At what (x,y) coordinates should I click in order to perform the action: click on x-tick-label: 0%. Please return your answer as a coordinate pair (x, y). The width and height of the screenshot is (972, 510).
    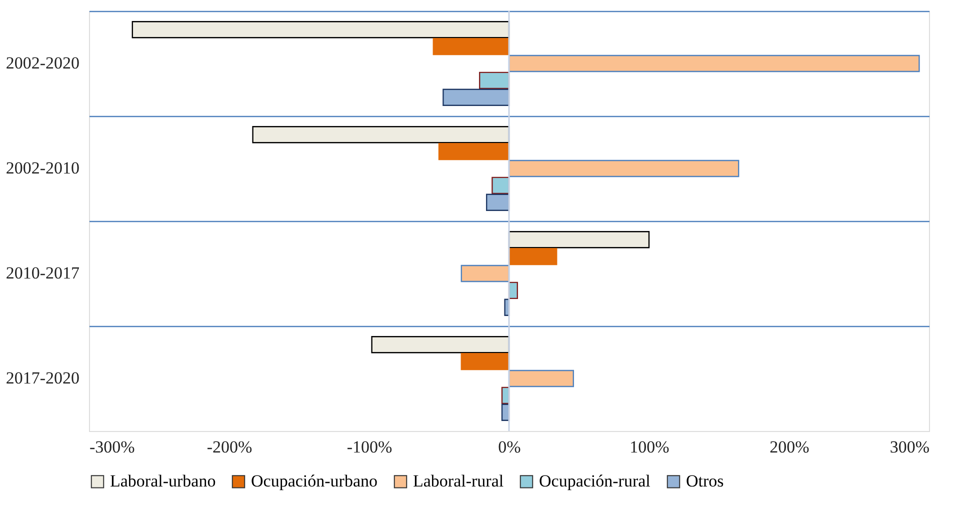
    Looking at the image, I should click on (509, 447).